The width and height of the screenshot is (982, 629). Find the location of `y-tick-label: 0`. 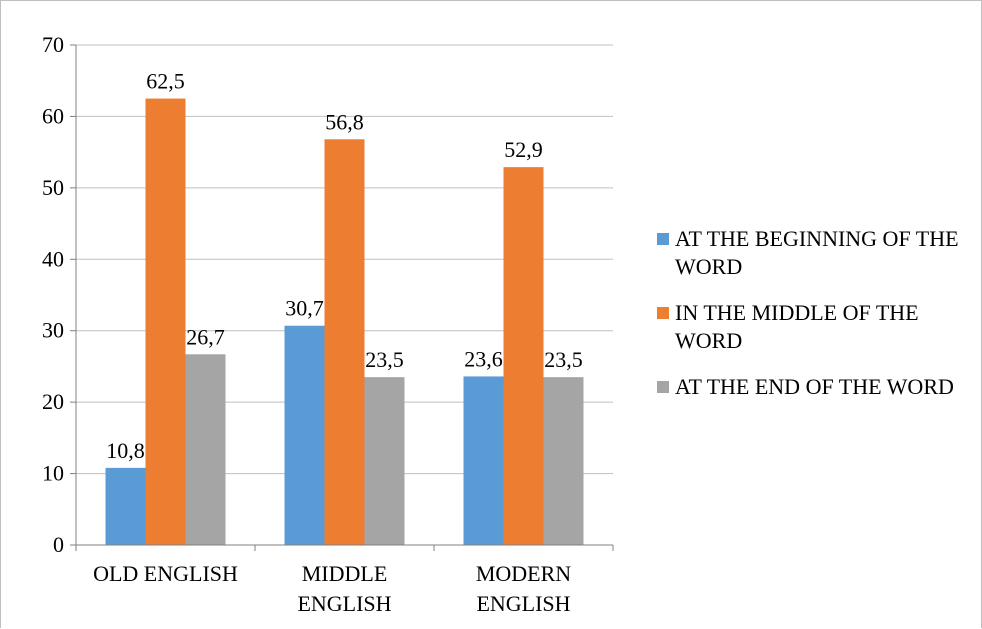

y-tick-label: 0 is located at coordinates (58, 544).